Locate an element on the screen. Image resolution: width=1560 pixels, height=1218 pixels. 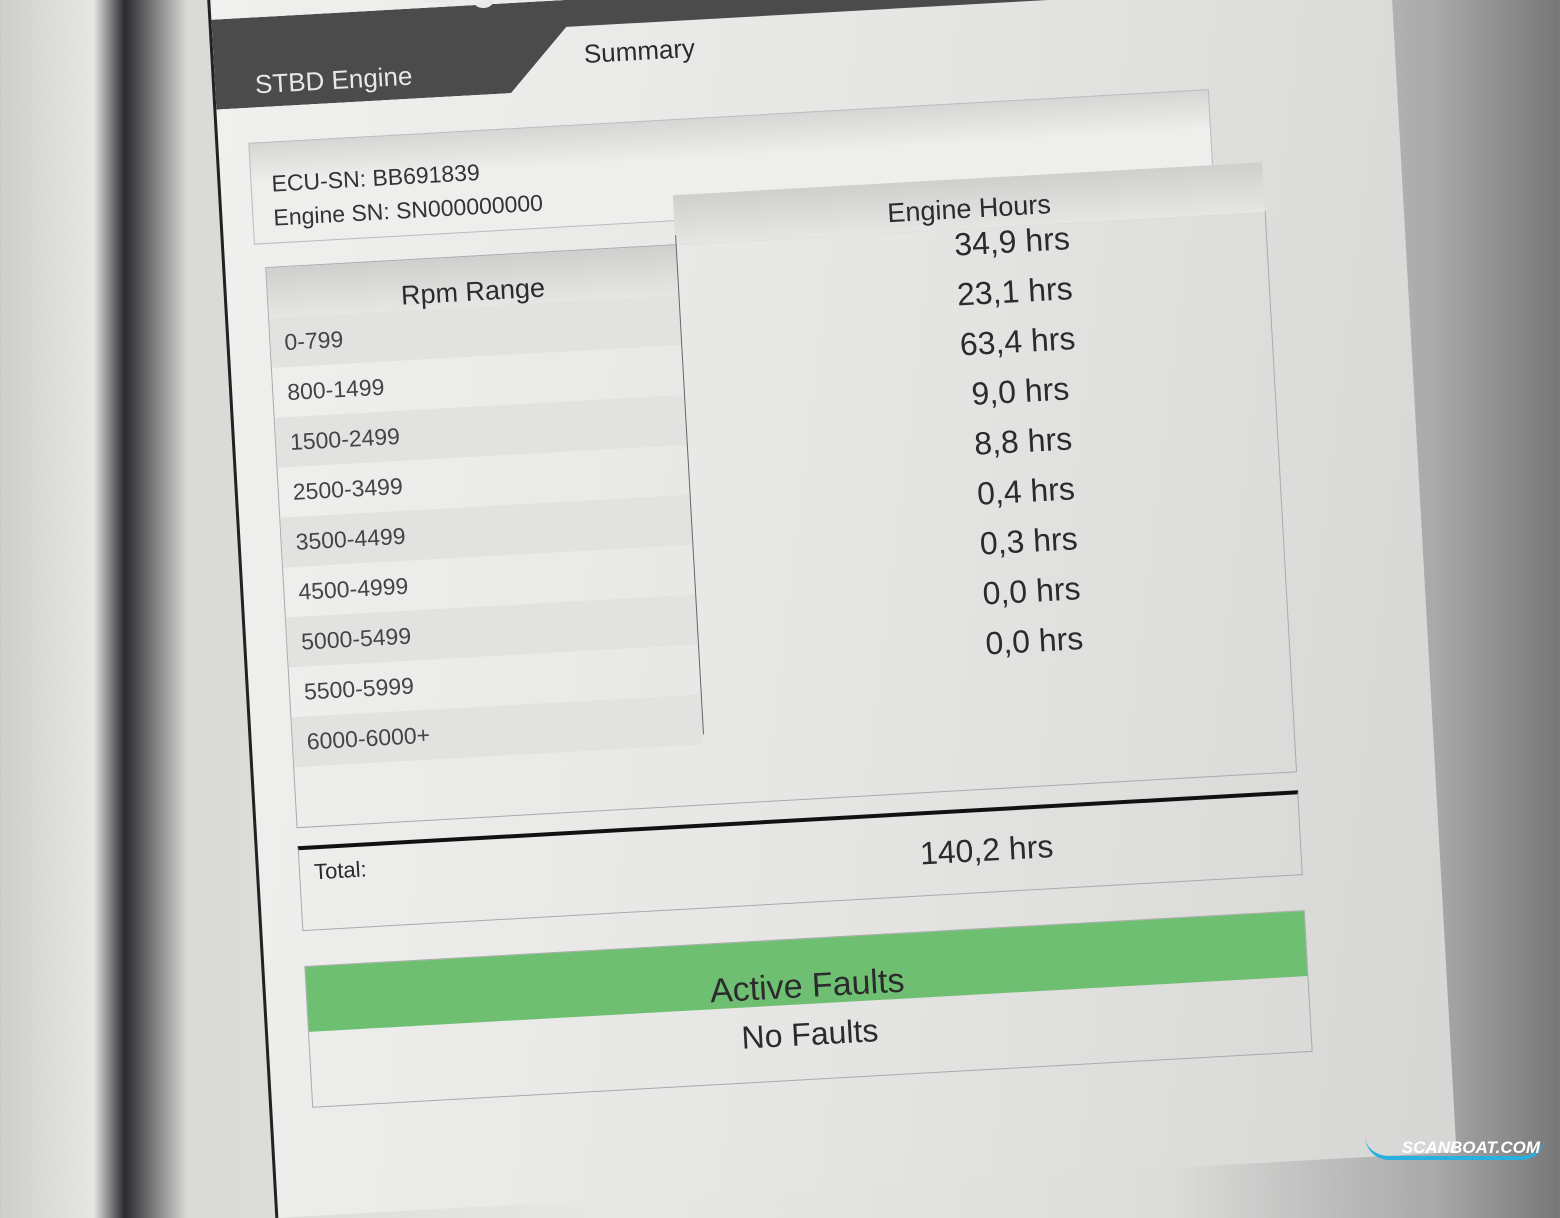
summary-label: Summary is located at coordinates (639, 50).